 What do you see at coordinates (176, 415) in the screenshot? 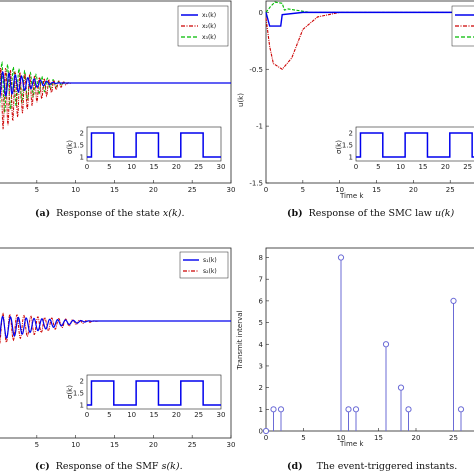
I see `panel-c-inset-xtick: 20` at bounding box center [176, 415].